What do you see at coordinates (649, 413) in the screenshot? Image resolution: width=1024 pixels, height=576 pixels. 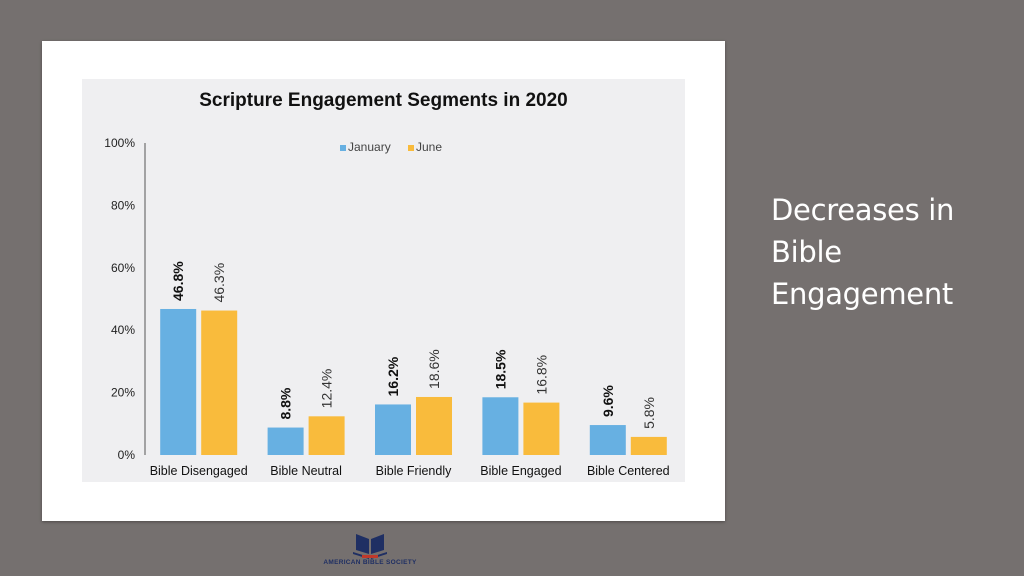 I see `data-label-june: 5.8%` at bounding box center [649, 413].